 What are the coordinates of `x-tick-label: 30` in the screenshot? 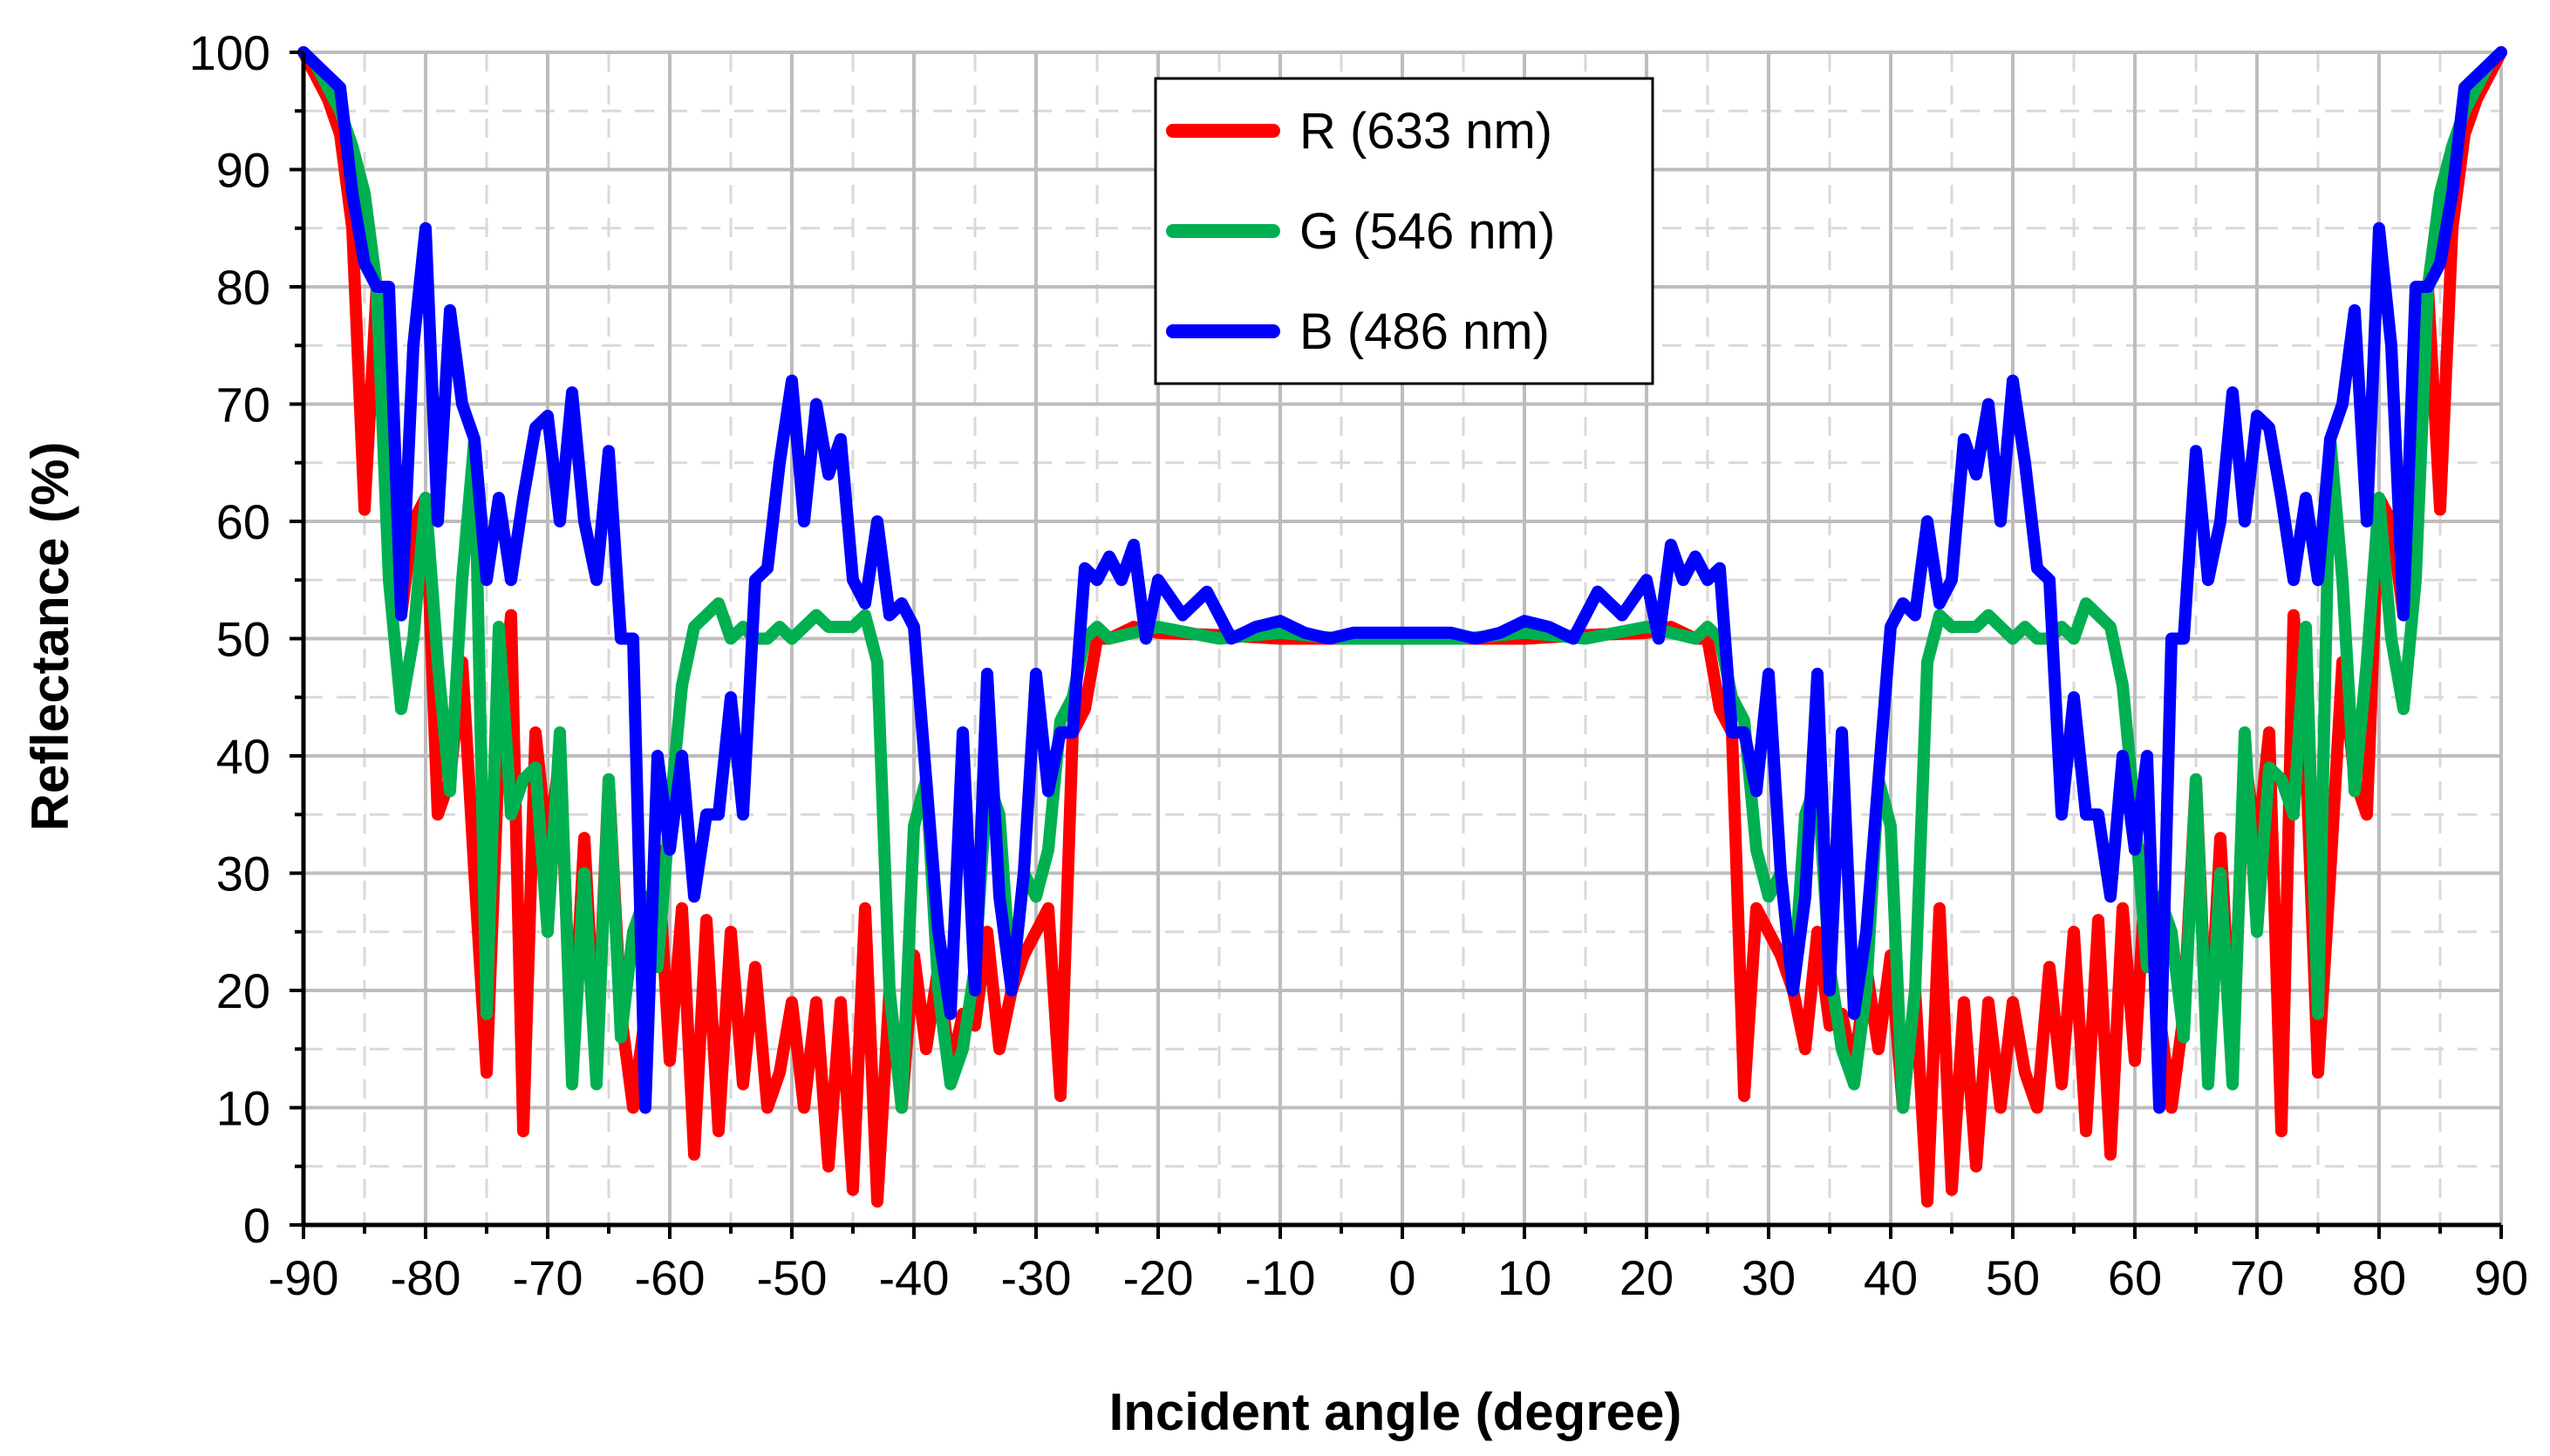 It's located at (1769, 1277).